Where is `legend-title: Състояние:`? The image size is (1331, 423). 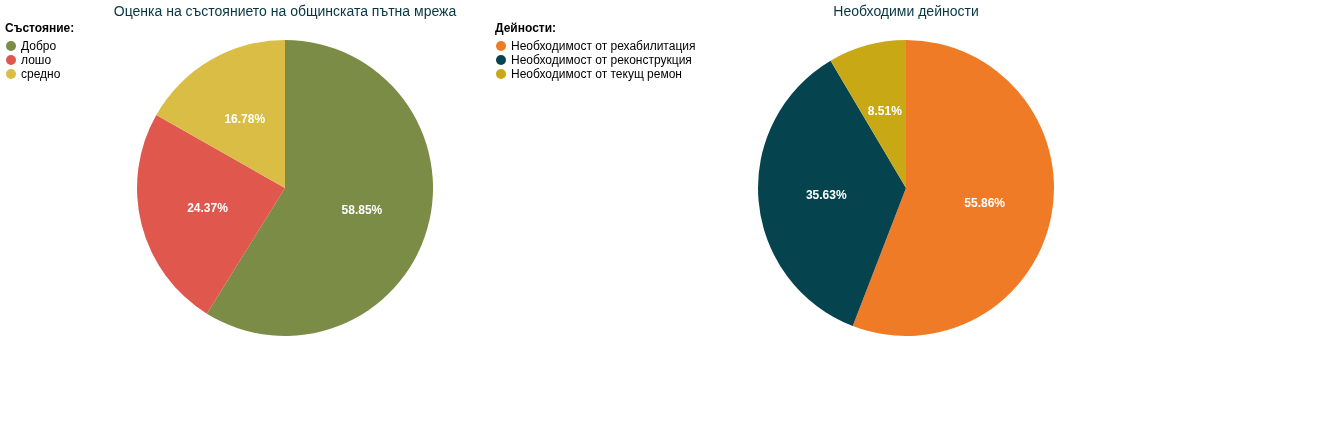 legend-title: Състояние: is located at coordinates (40, 28).